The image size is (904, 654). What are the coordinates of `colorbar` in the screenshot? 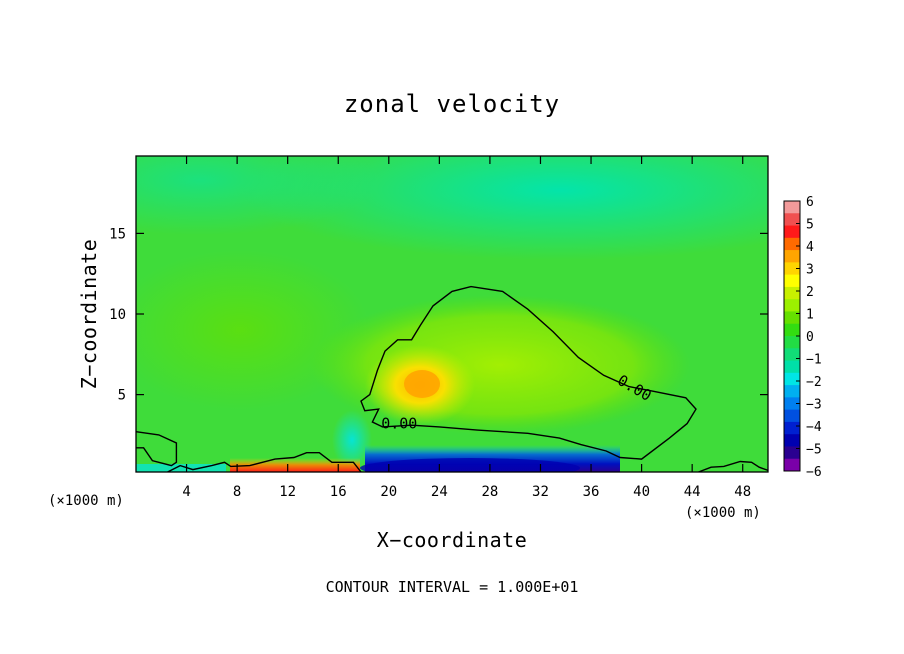 It's located at (792, 336).